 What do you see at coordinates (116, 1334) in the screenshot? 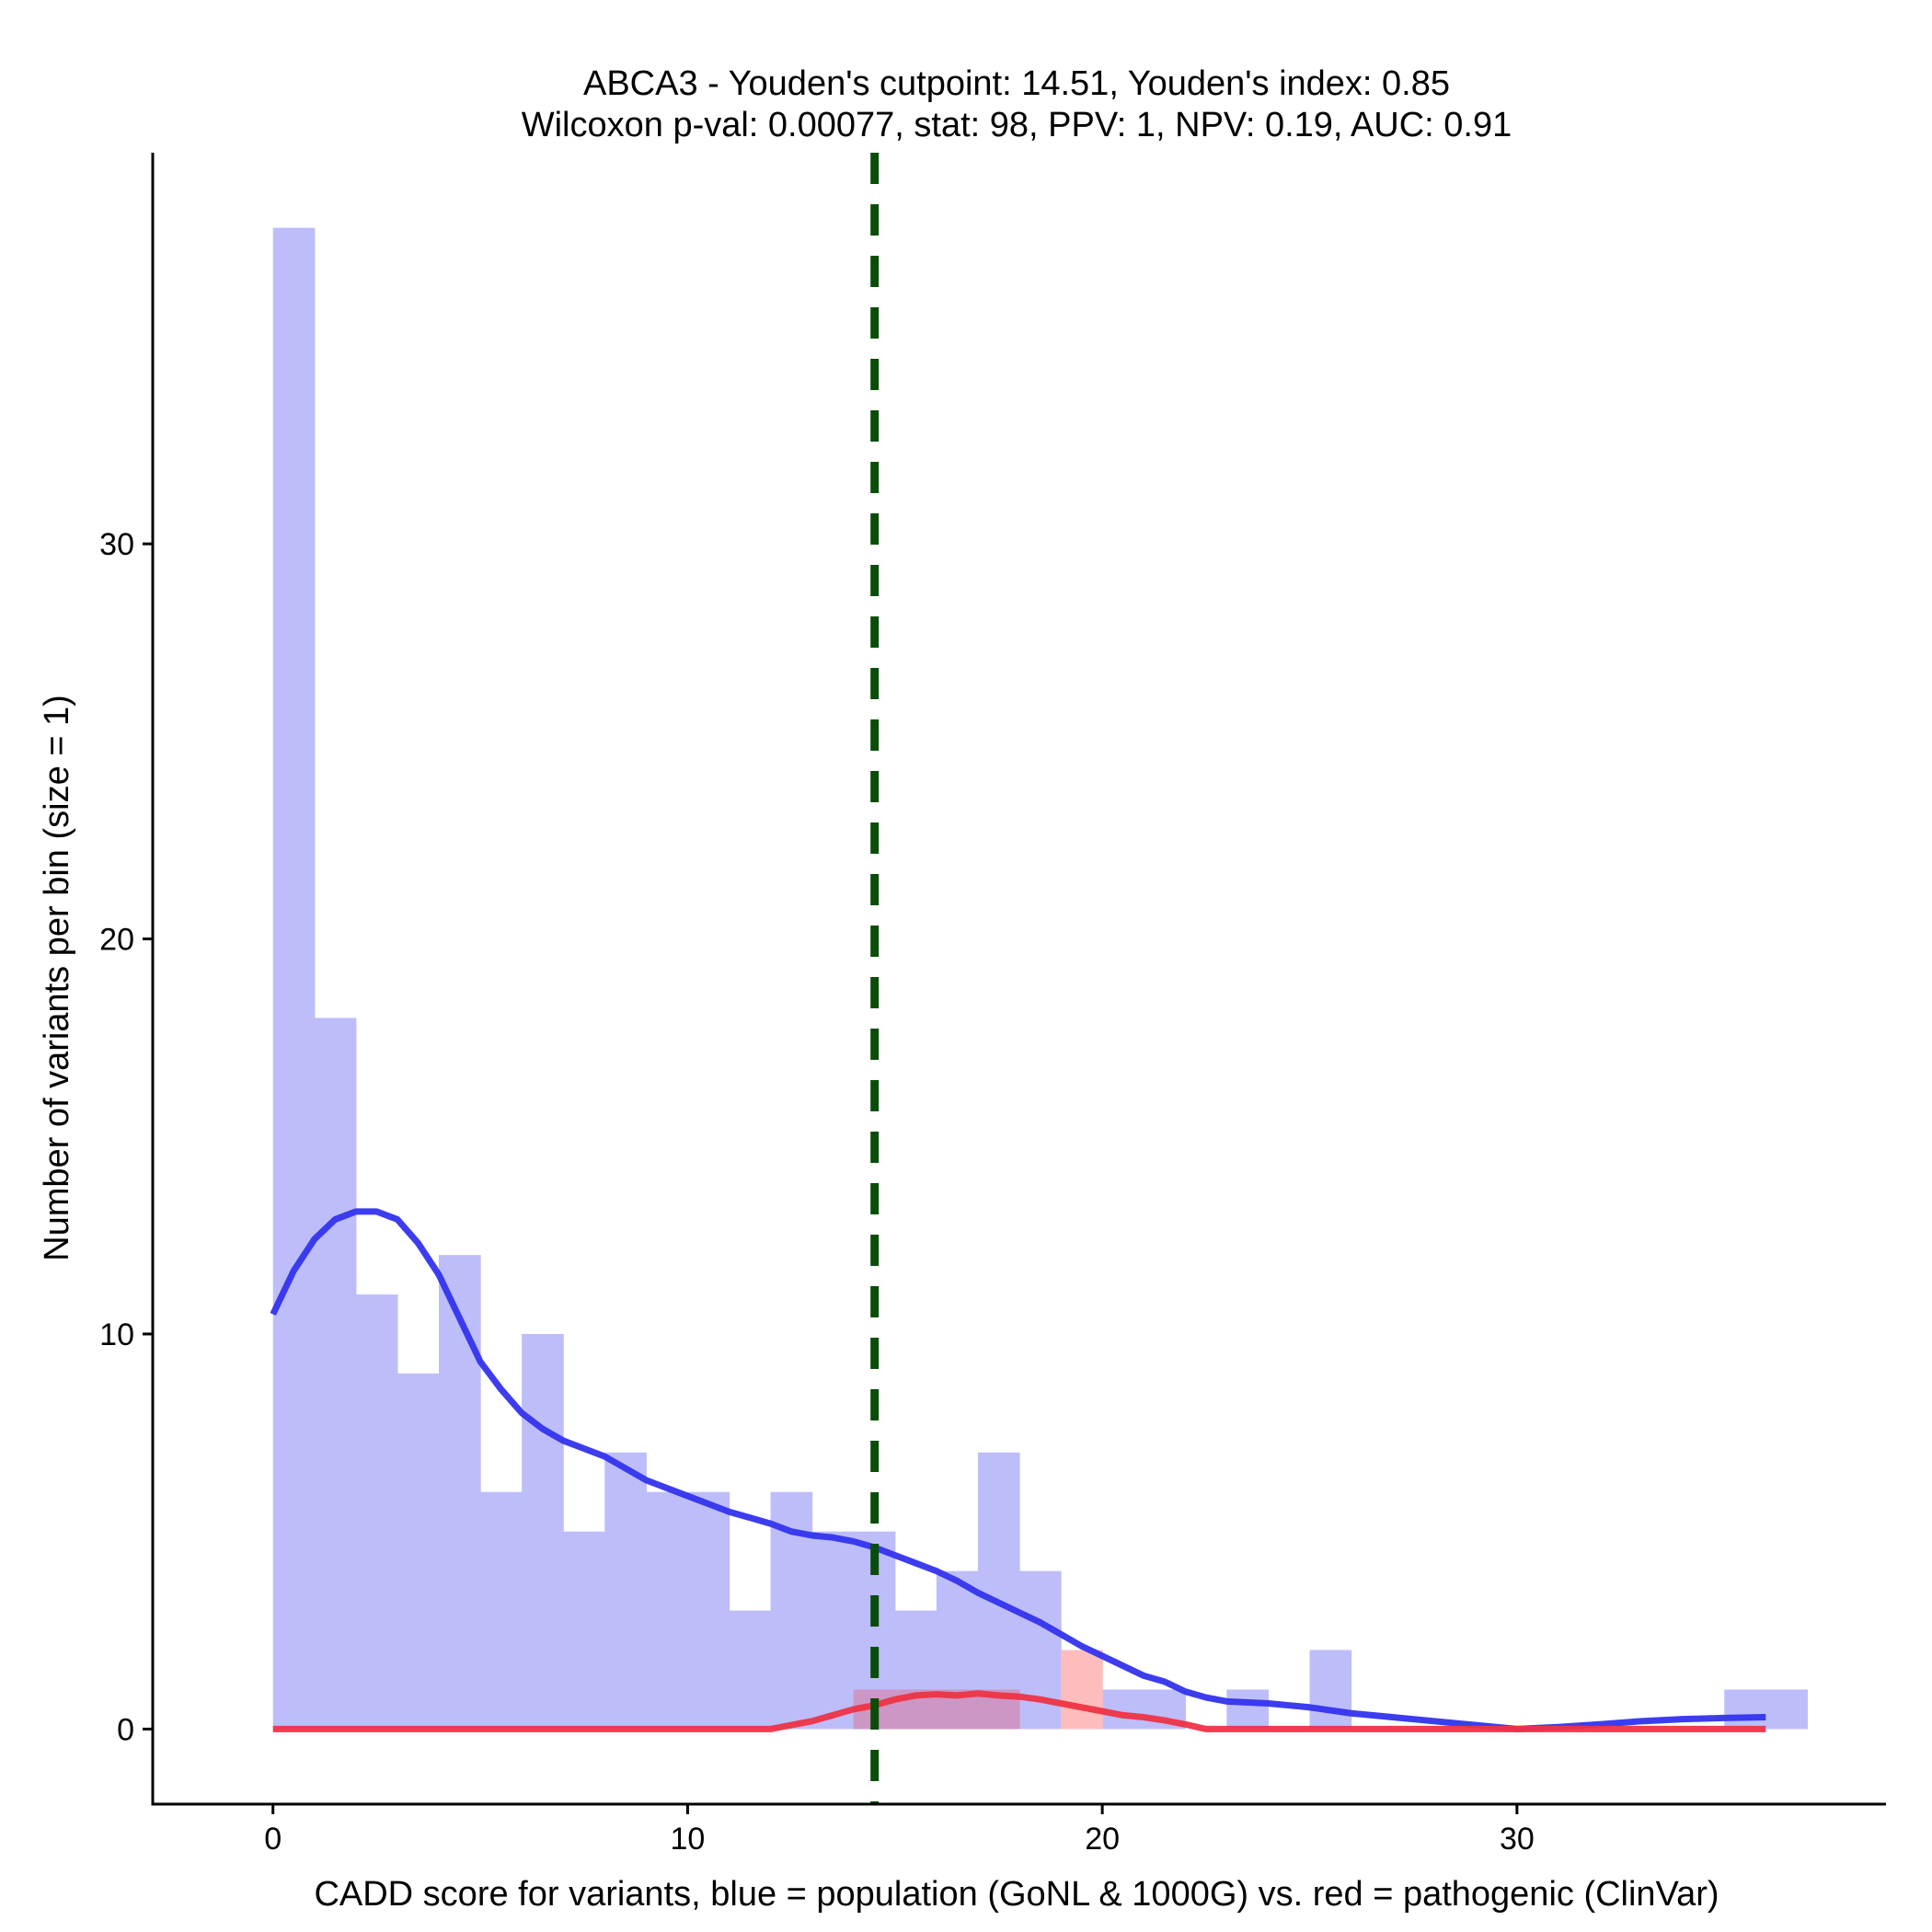
I see `y-tick-label: 10` at bounding box center [116, 1334].